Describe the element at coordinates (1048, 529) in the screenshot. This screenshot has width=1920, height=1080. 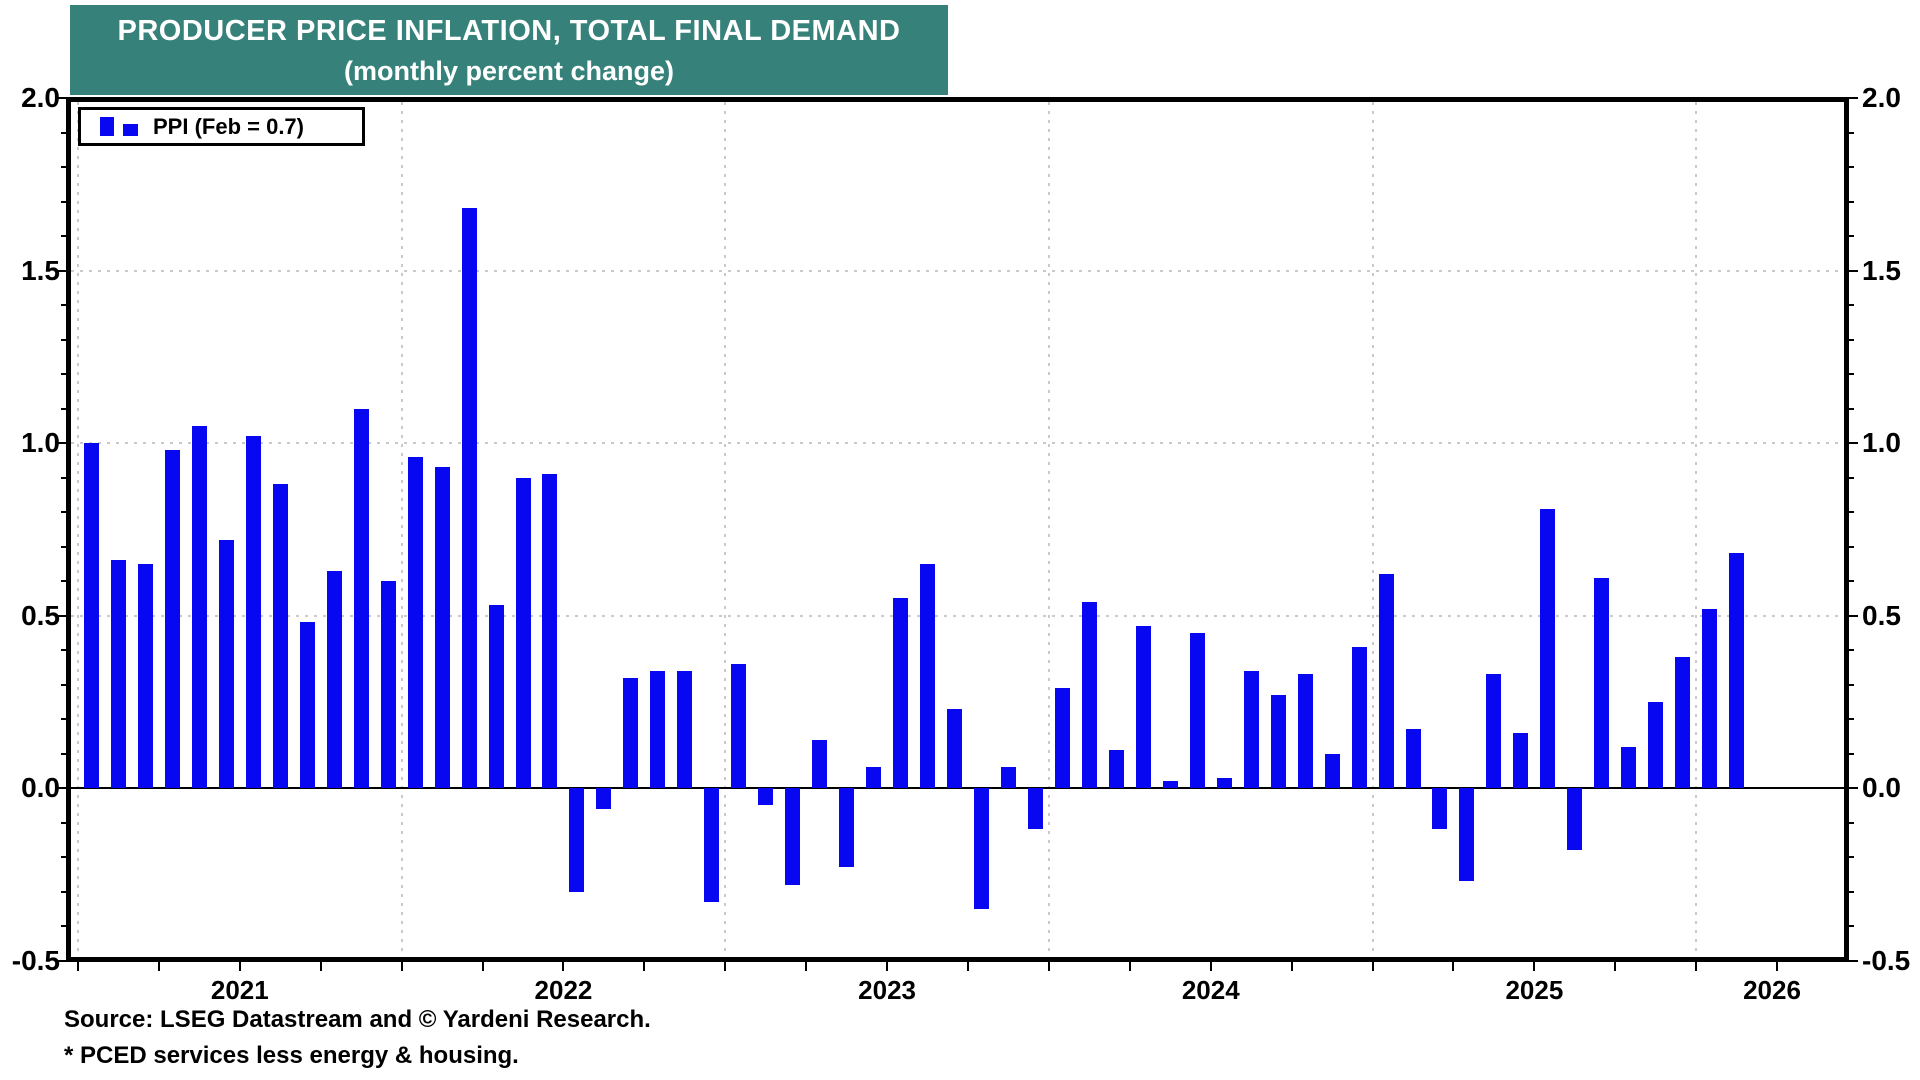
I see `gridline-v-2024` at that location.